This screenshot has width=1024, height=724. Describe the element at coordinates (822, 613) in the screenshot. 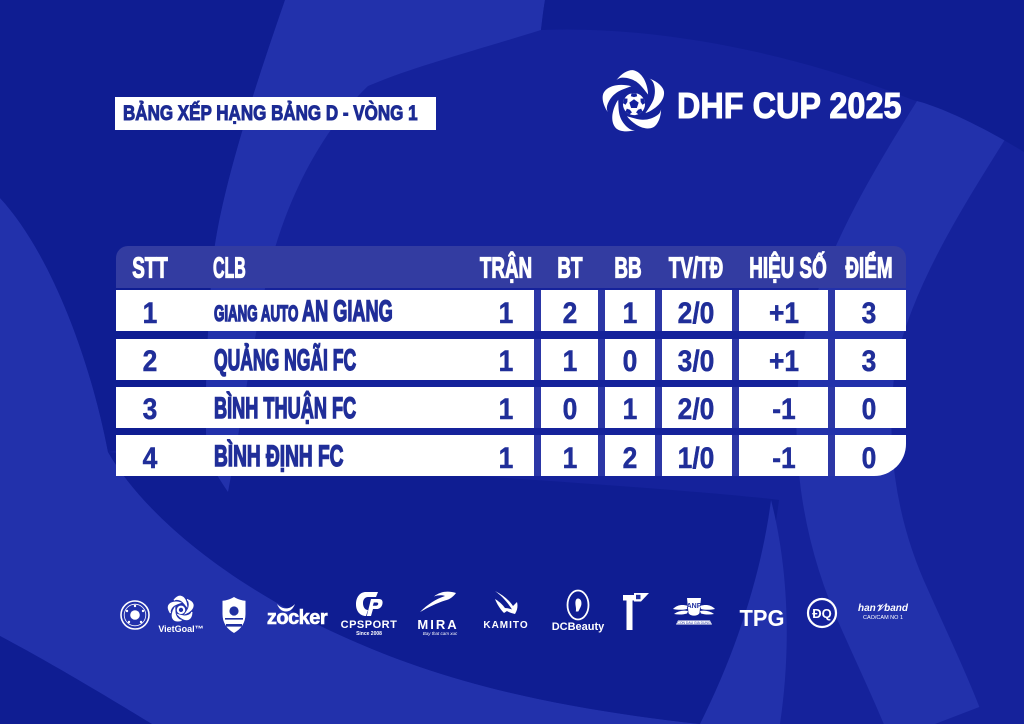

I see `svg-text: ĐQ` at that location.